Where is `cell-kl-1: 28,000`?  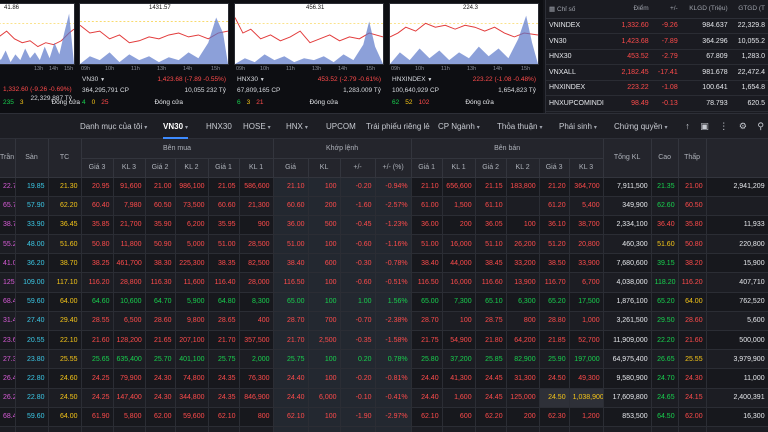 cell-kl-1: 28,000 is located at coordinates (256, 282).